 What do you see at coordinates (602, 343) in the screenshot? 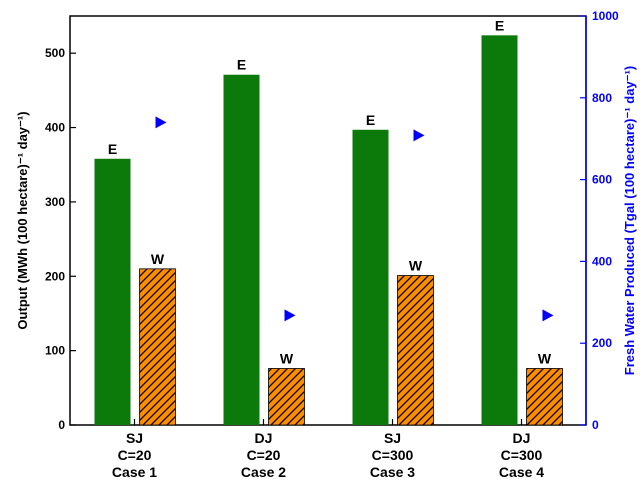
I see `right-tick-label: 200` at bounding box center [602, 343].